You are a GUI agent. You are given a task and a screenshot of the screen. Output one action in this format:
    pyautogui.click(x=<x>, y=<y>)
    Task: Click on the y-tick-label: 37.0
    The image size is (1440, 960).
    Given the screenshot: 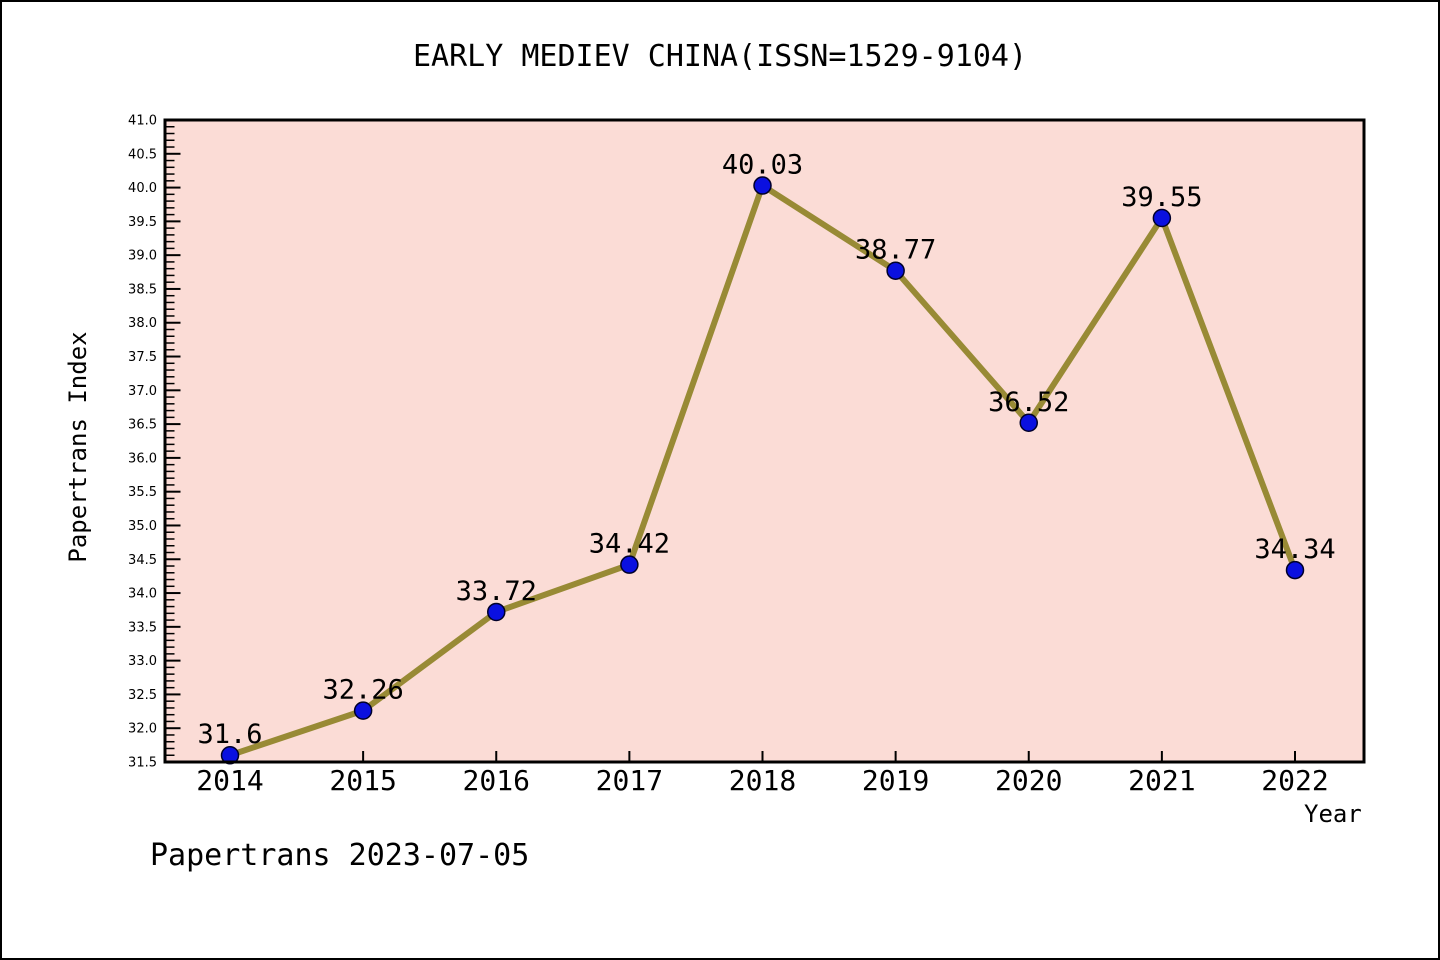 What is the action you would take?
    pyautogui.click(x=142, y=391)
    